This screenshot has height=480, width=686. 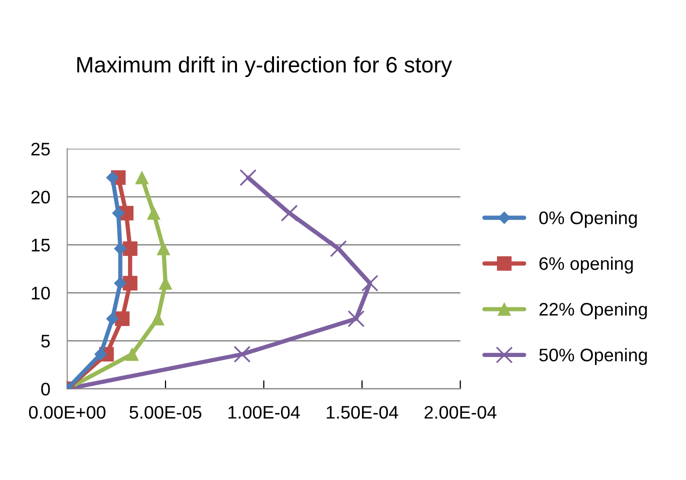 I want to click on legend-label: 6% opening, so click(x=586, y=265).